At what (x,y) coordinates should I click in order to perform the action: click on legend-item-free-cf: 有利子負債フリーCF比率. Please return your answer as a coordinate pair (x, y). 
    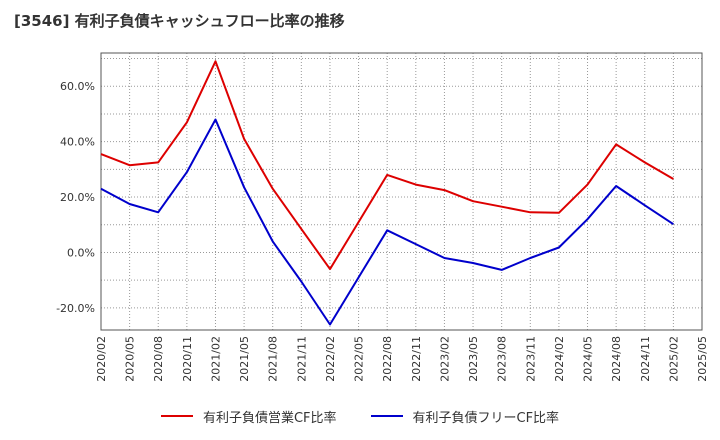
    Looking at the image, I should click on (465, 416).